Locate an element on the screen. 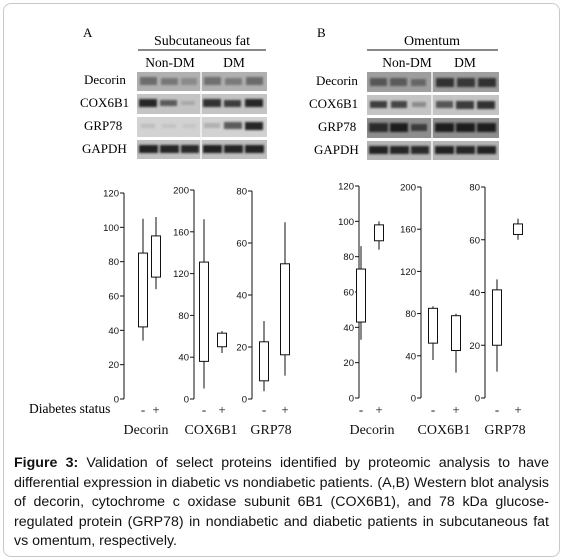 The image size is (563, 560). chart-a-decorin-tick-label: 0 is located at coordinates (116, 400).